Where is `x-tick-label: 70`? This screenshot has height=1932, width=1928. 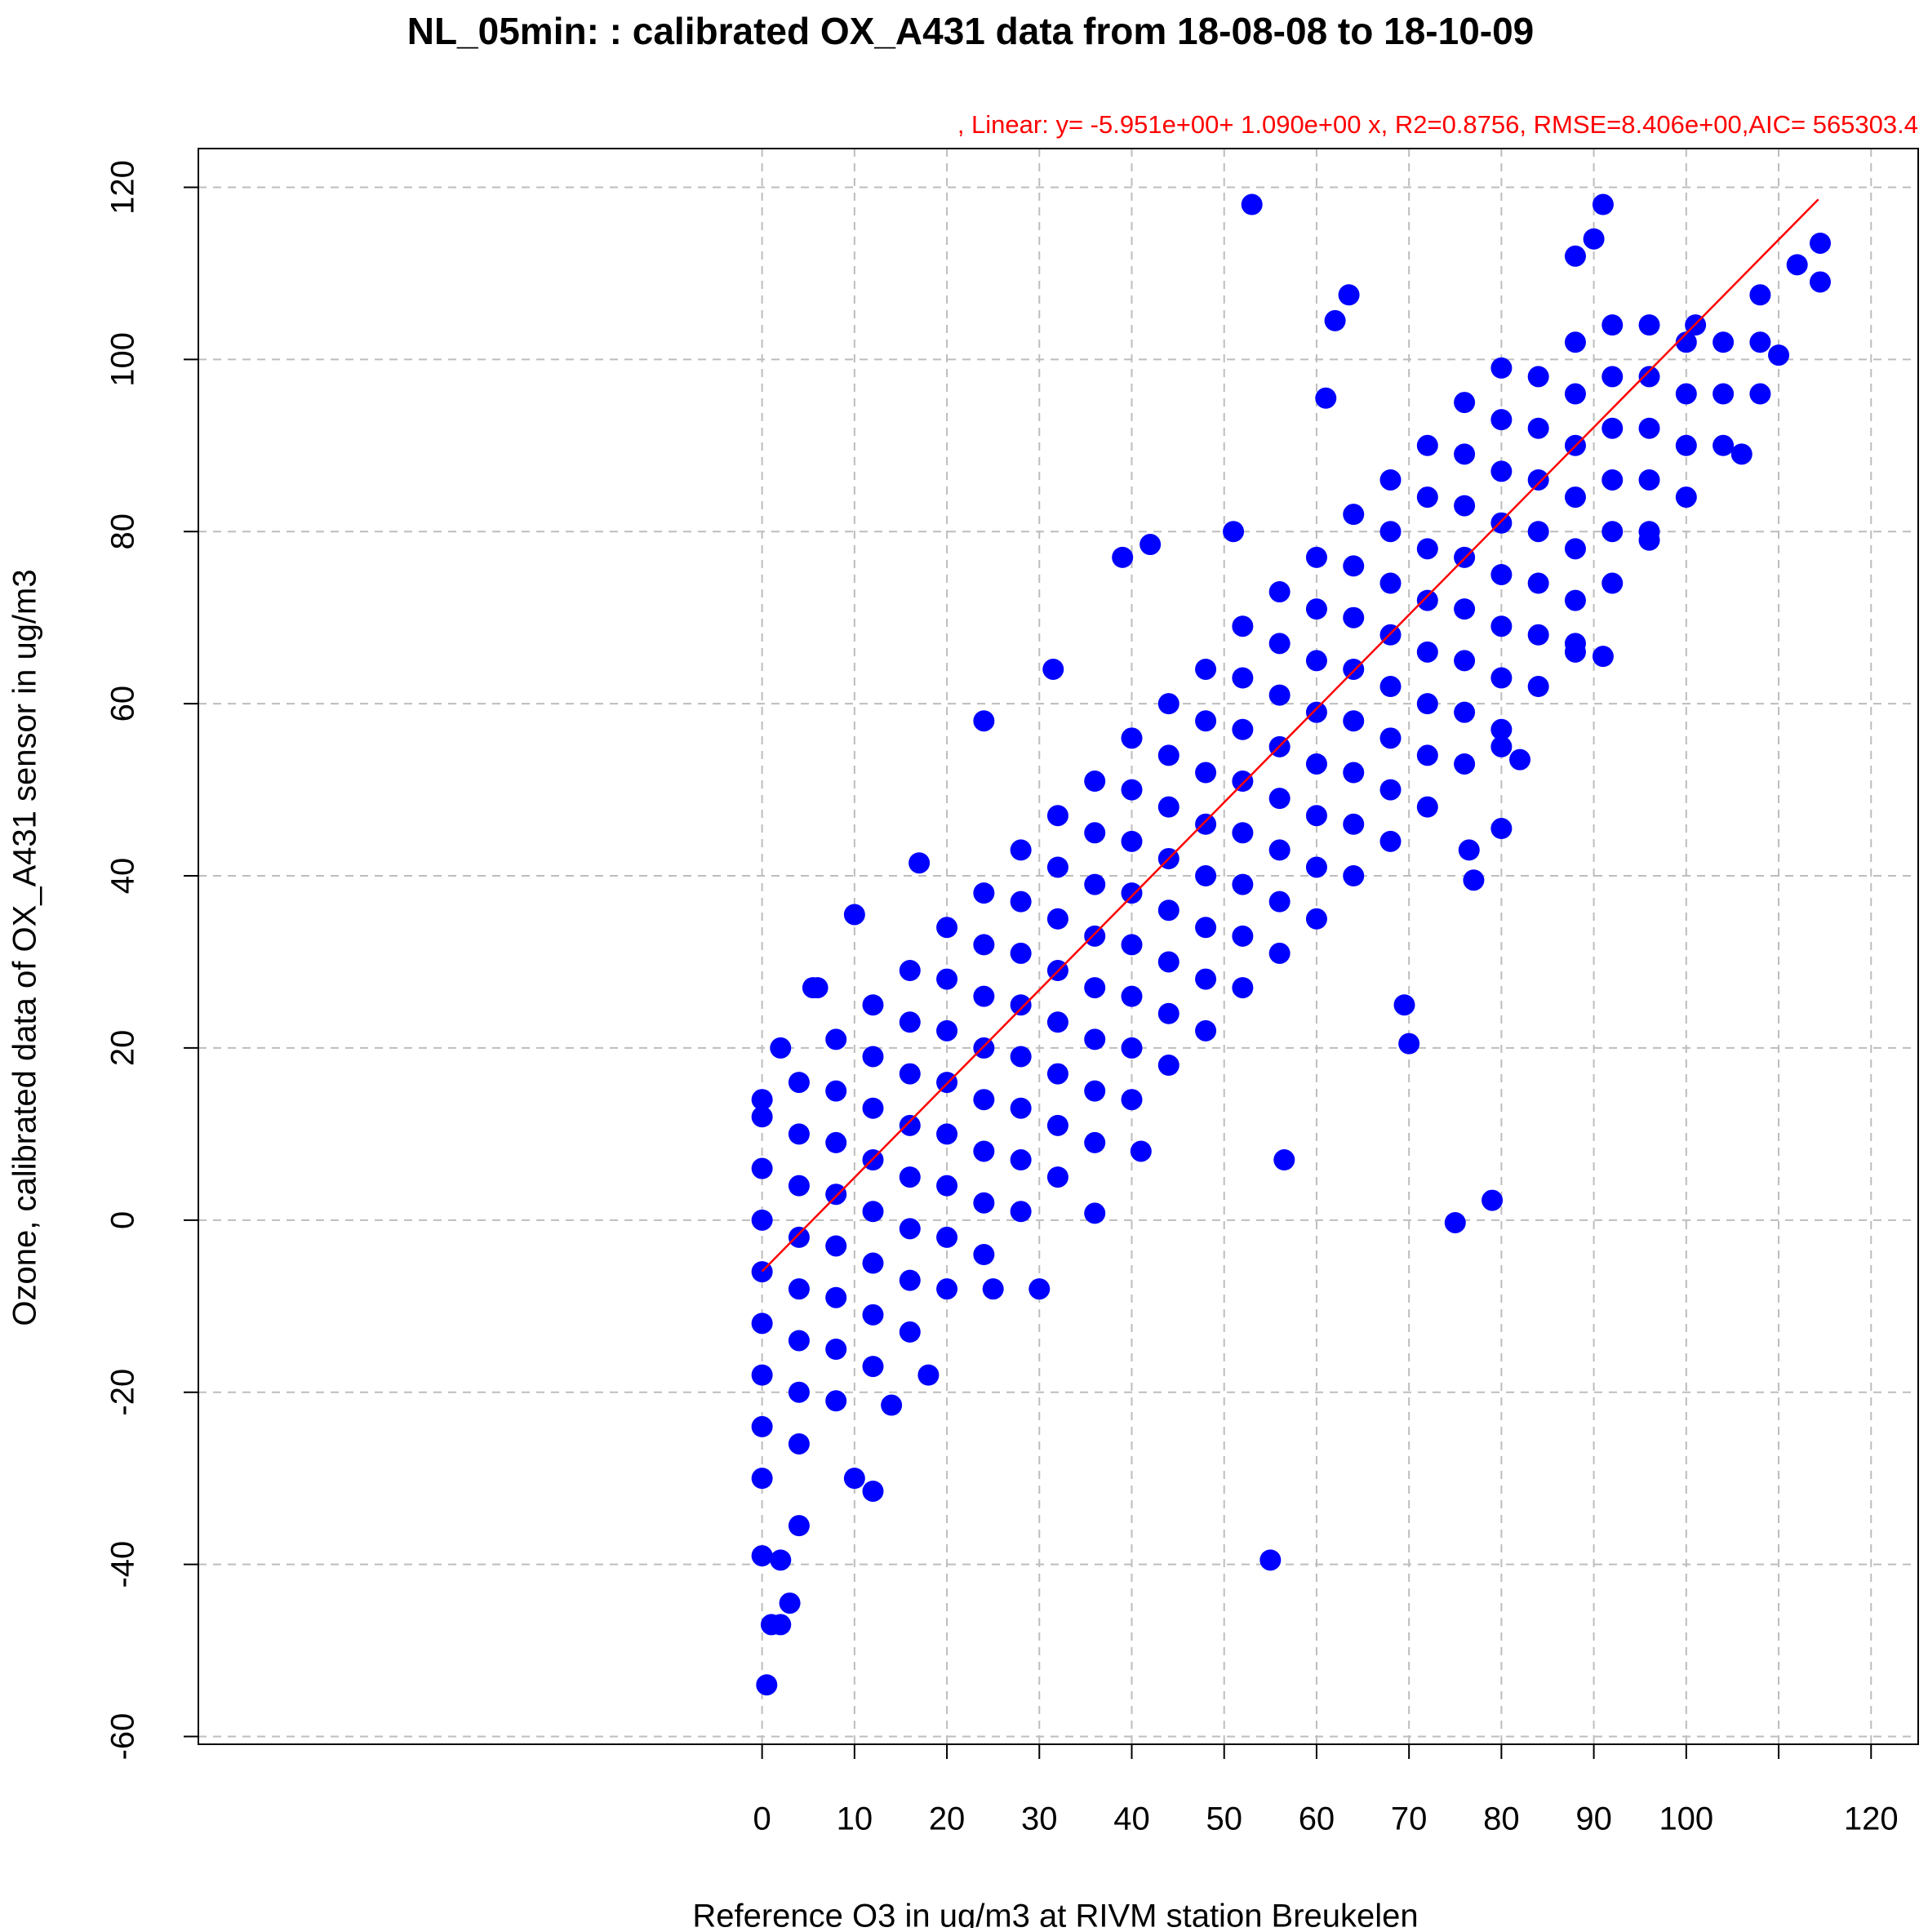 x-tick-label: 70 is located at coordinates (1409, 1819).